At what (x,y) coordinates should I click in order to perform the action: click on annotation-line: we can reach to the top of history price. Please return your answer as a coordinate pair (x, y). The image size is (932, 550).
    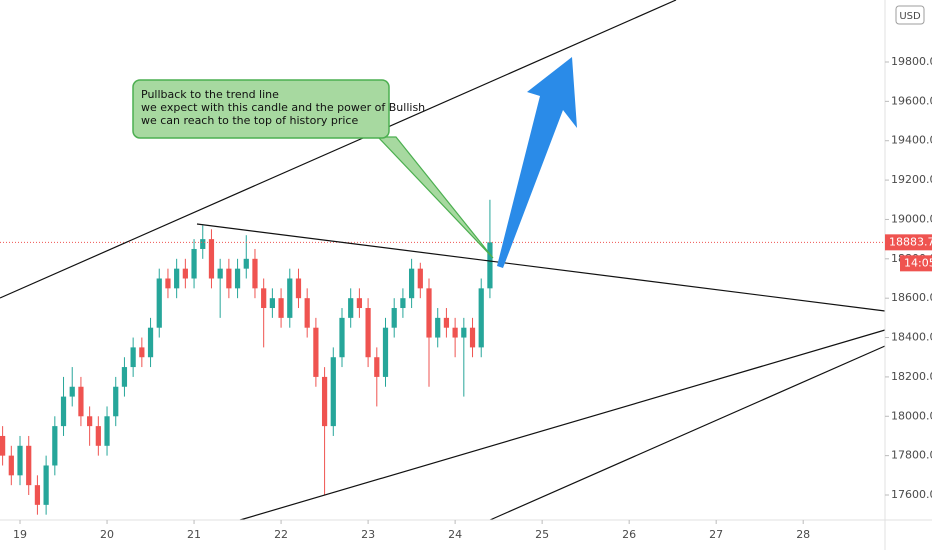
    Looking at the image, I should click on (249, 120).